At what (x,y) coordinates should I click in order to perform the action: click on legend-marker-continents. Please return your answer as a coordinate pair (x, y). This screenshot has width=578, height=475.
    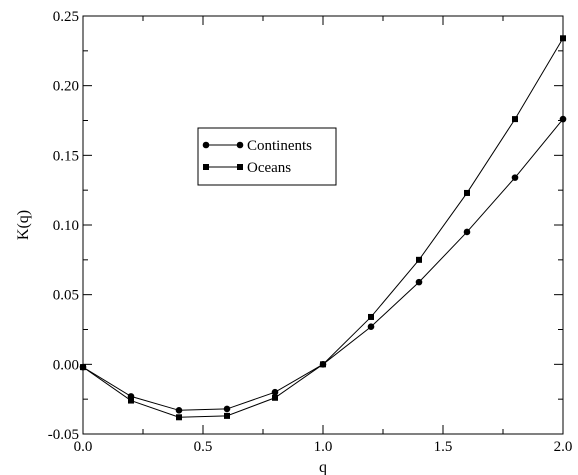
    Looking at the image, I should click on (206, 145).